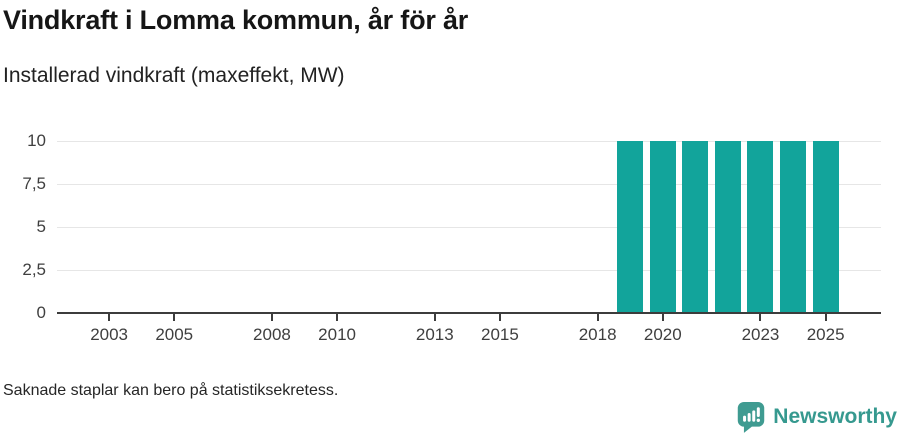  Describe the element at coordinates (109, 334) in the screenshot. I see `x-tick-label: 2003` at that location.